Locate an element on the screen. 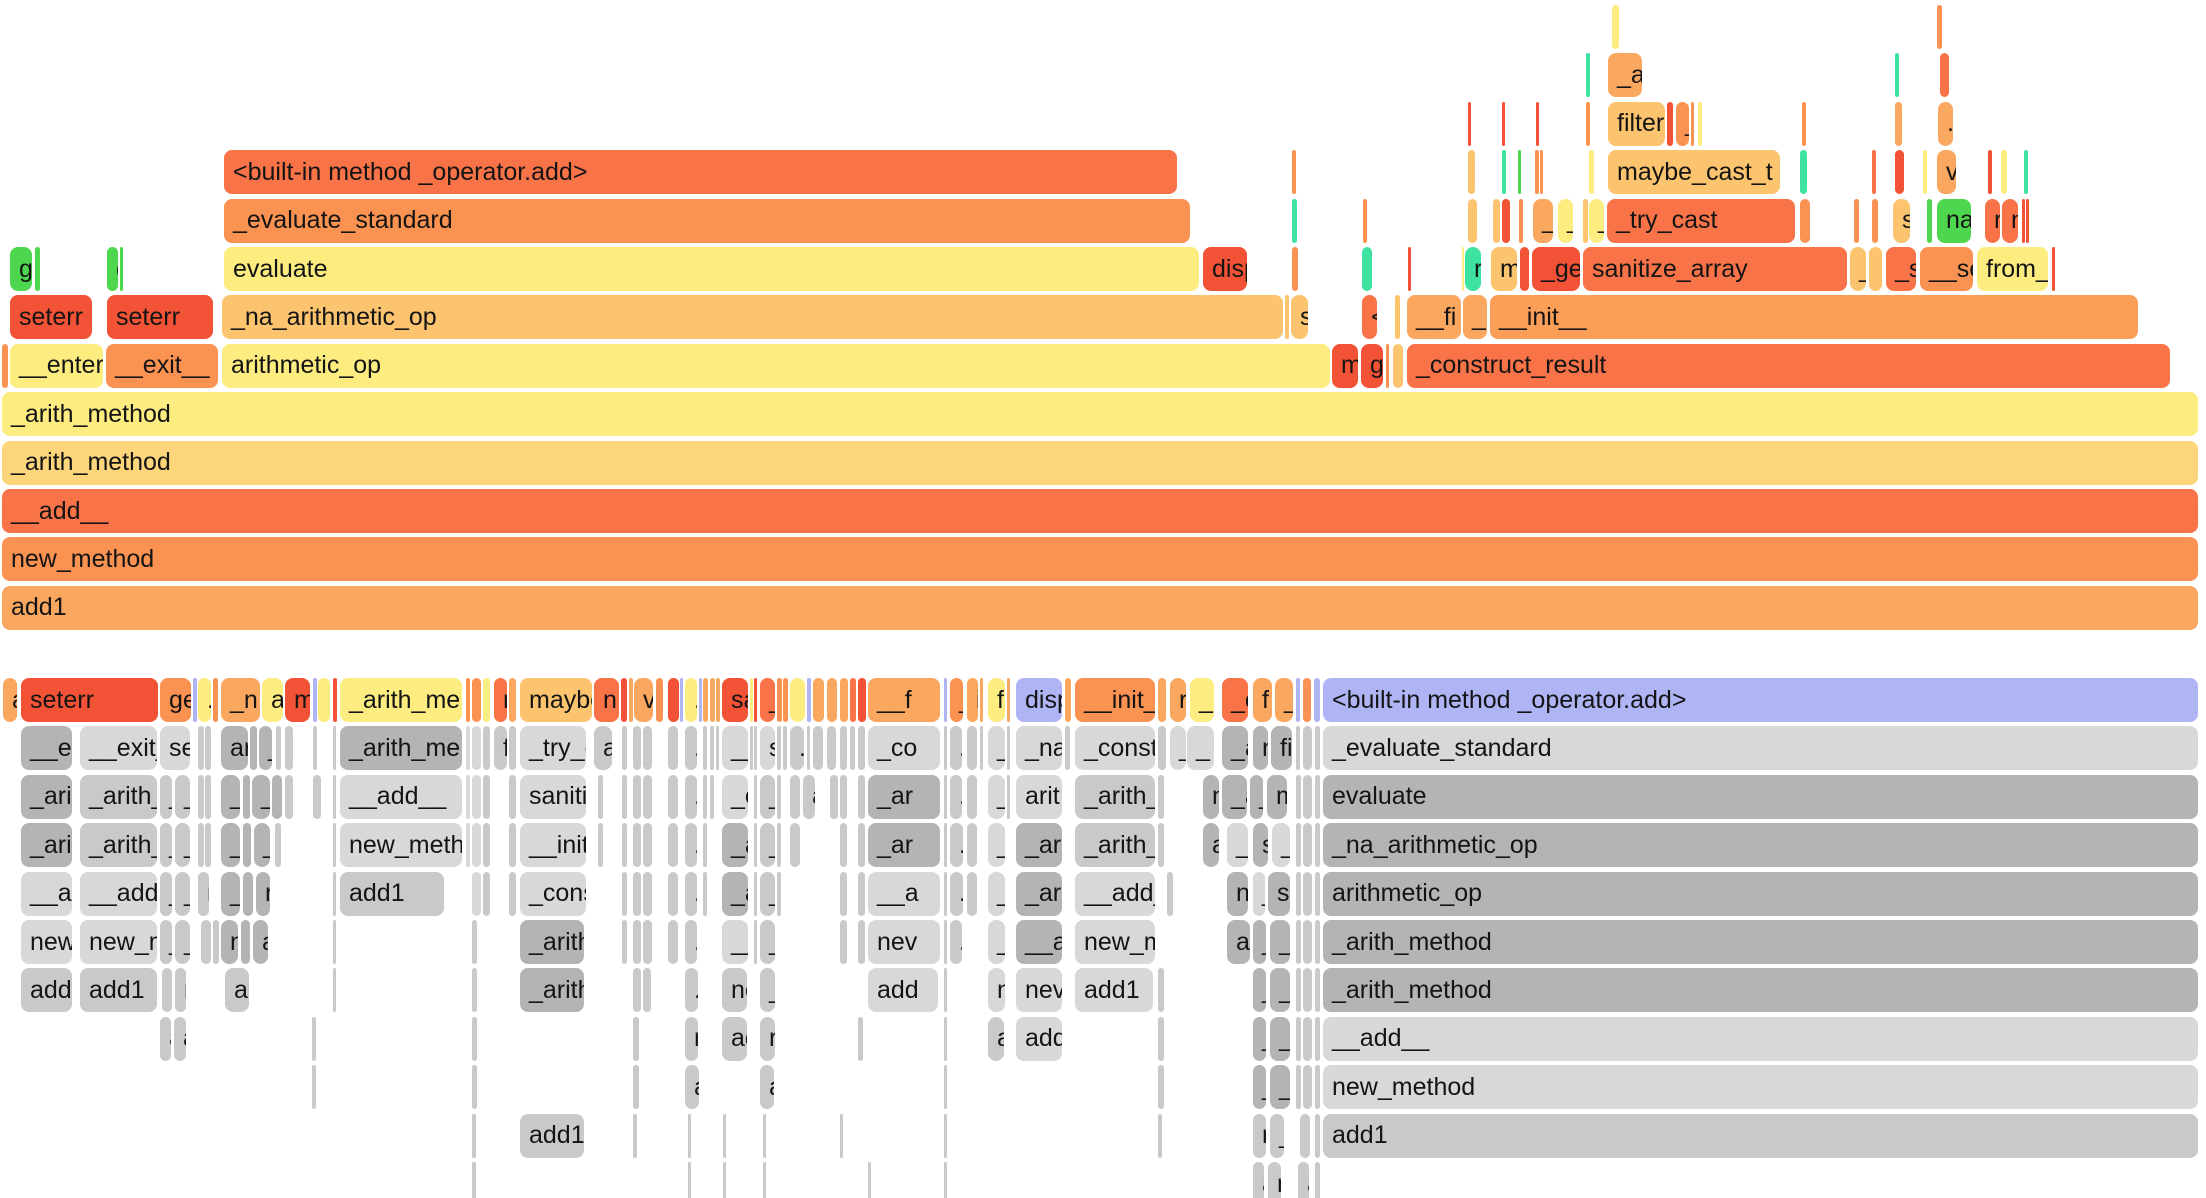 Image resolution: width=2206 pixels, height=1198 pixels. frame-_s: _s is located at coordinates (1901, 269).